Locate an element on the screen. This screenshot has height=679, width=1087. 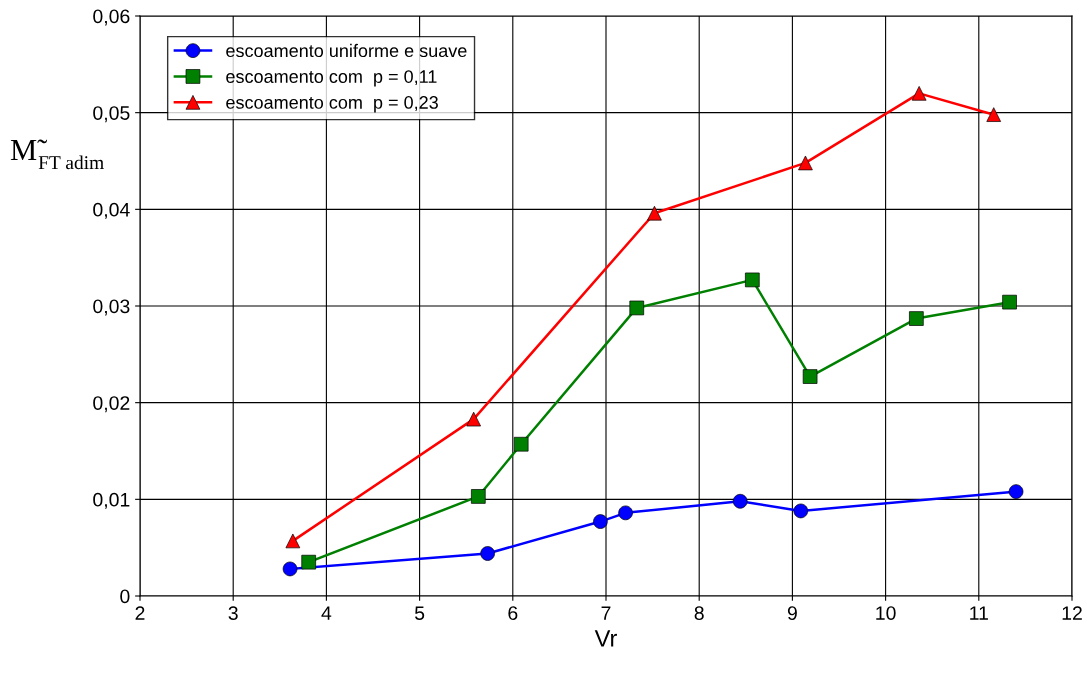
legend-label: escoamento uniforme e suave is located at coordinates (346, 50).